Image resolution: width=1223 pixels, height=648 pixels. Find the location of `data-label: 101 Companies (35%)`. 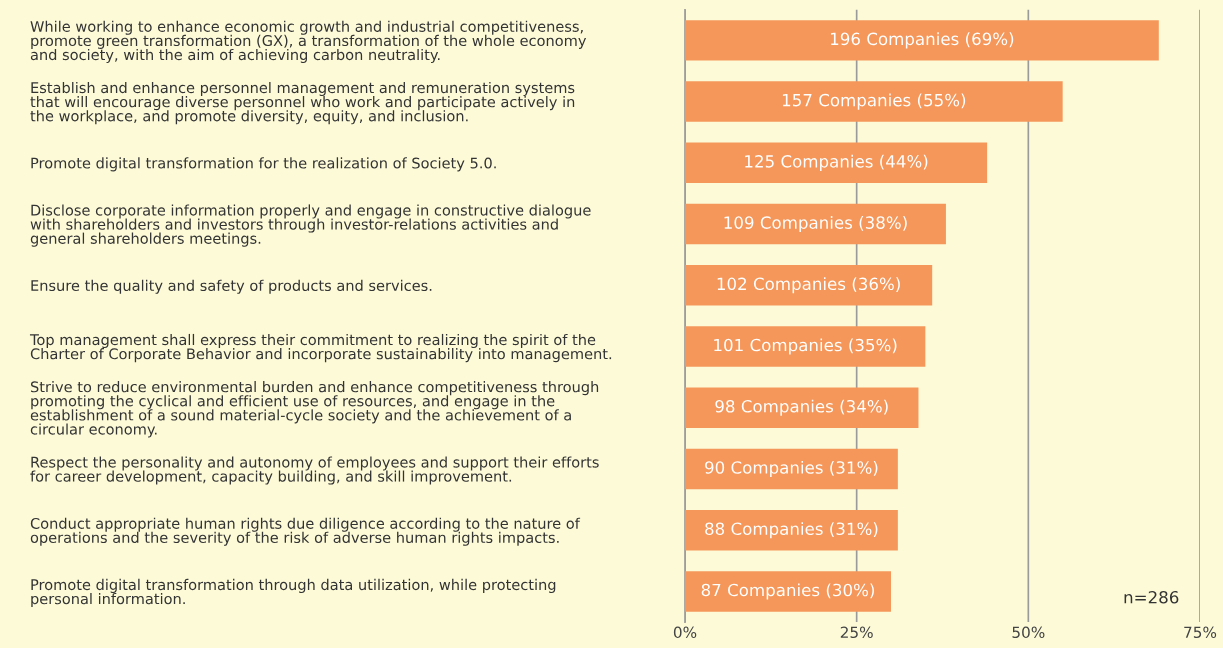

data-label: 101 Companies (35%) is located at coordinates (805, 346).